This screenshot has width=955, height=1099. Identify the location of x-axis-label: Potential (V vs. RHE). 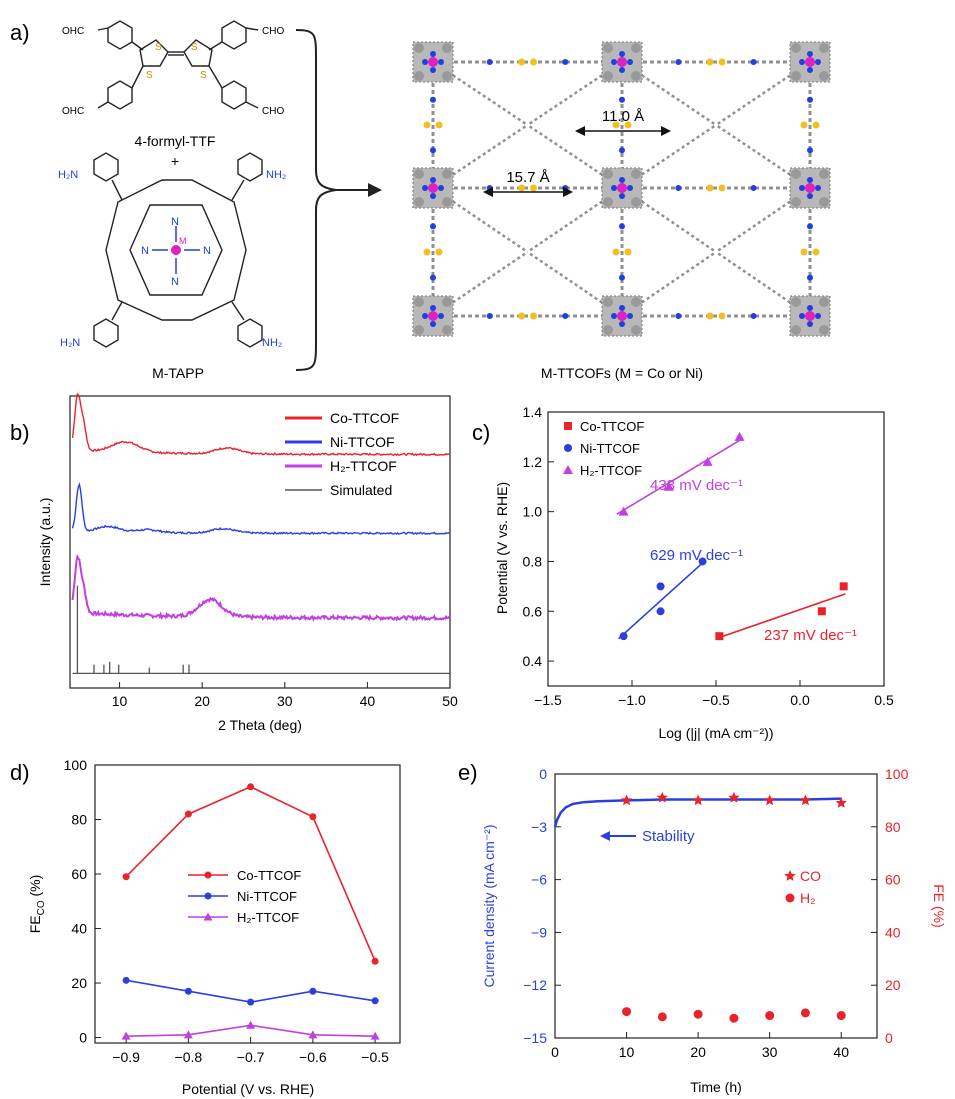
(248, 1089).